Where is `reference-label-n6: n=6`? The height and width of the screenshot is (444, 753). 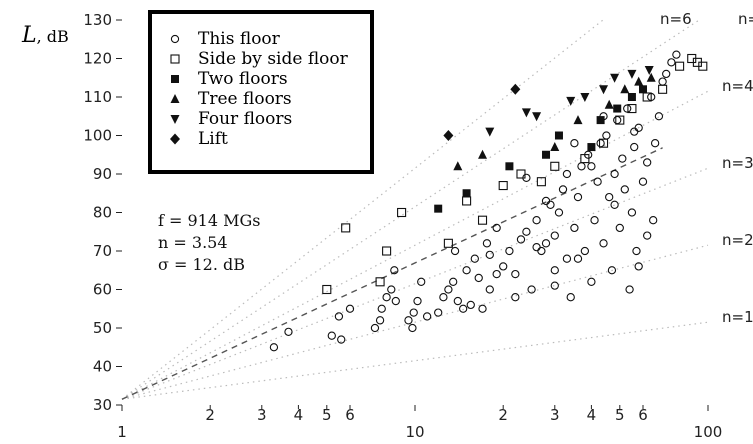 reference-label-n6: n=6 is located at coordinates (676, 19).